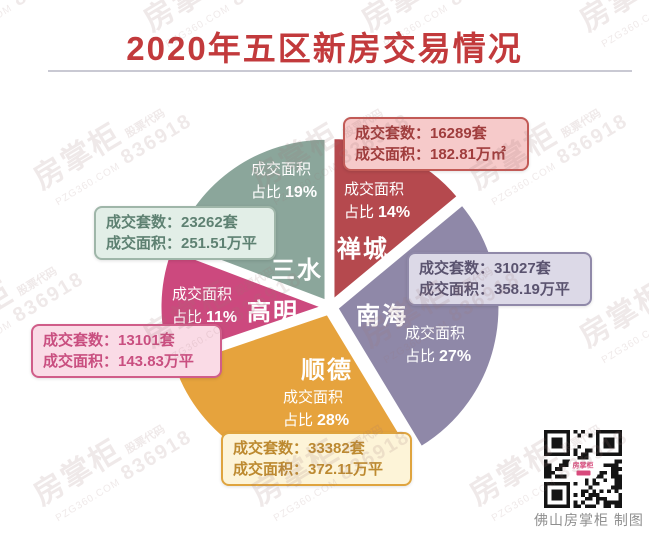  What do you see at coordinates (297, 270) in the screenshot?
I see `slice-name-sanshui: 三水` at bounding box center [297, 270].